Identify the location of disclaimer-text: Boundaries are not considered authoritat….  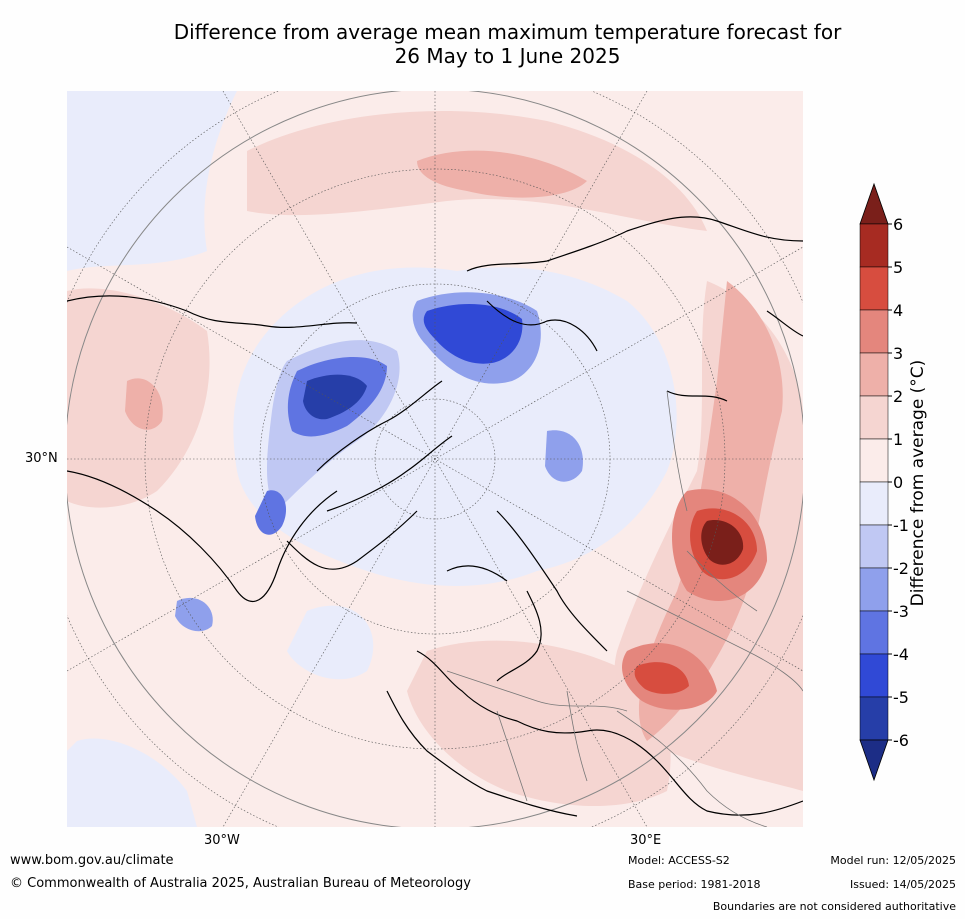
(834, 906).